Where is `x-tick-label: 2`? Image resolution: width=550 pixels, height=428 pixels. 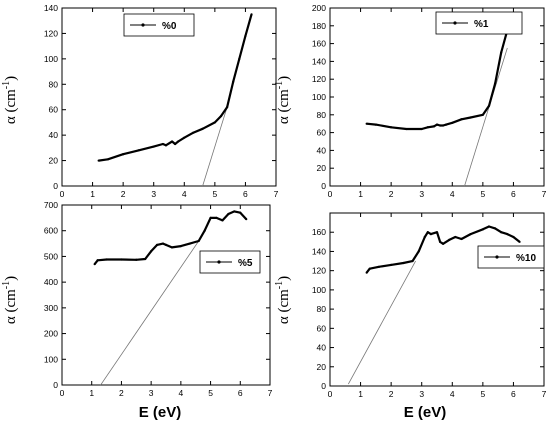 x-tick-label: 2 is located at coordinates (121, 393).